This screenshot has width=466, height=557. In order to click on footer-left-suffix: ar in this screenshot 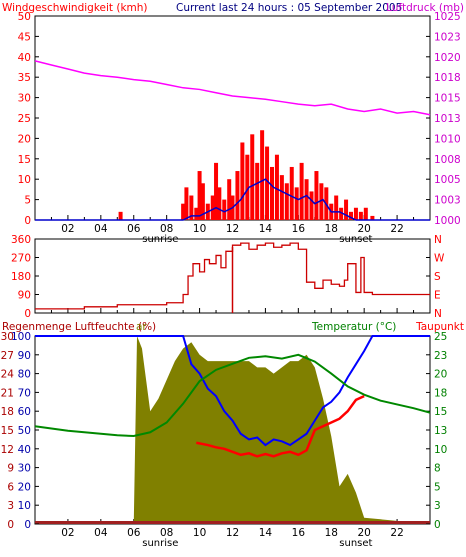, I will do `click(141, 327)`.